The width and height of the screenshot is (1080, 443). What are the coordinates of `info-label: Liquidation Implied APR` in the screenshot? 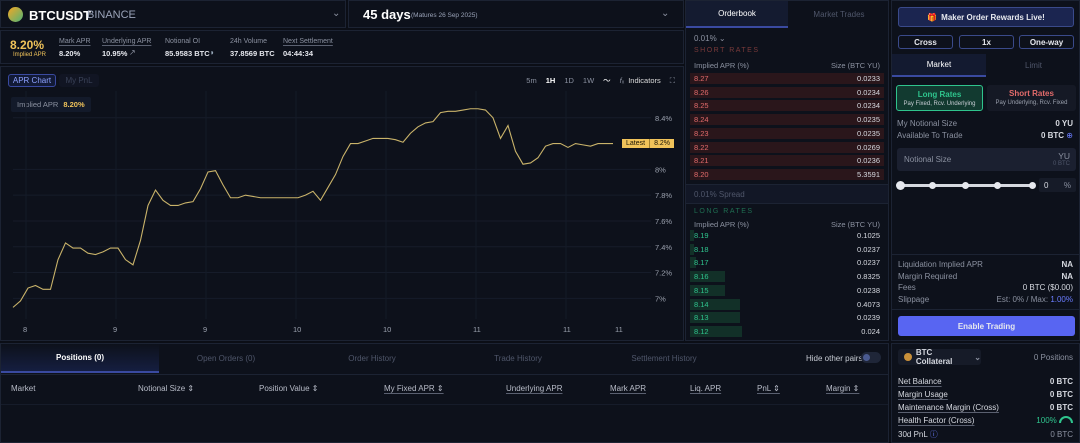 It's located at (940, 264).